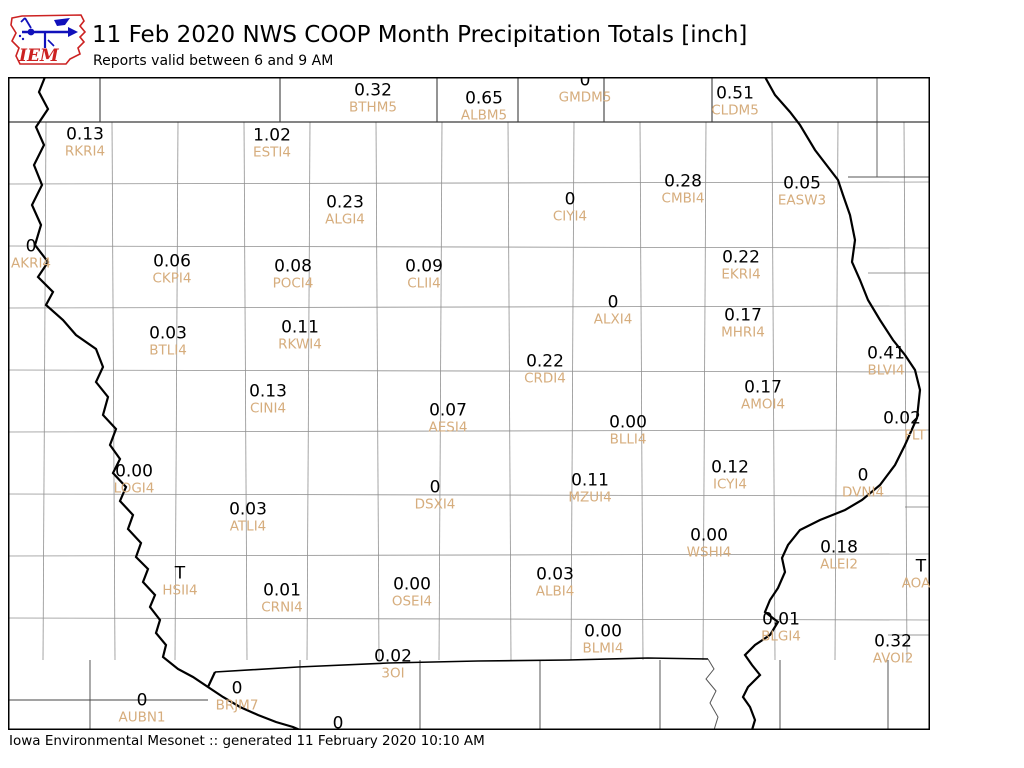  Describe the element at coordinates (180, 590) in the screenshot. I see `station-id: HSII4` at that location.